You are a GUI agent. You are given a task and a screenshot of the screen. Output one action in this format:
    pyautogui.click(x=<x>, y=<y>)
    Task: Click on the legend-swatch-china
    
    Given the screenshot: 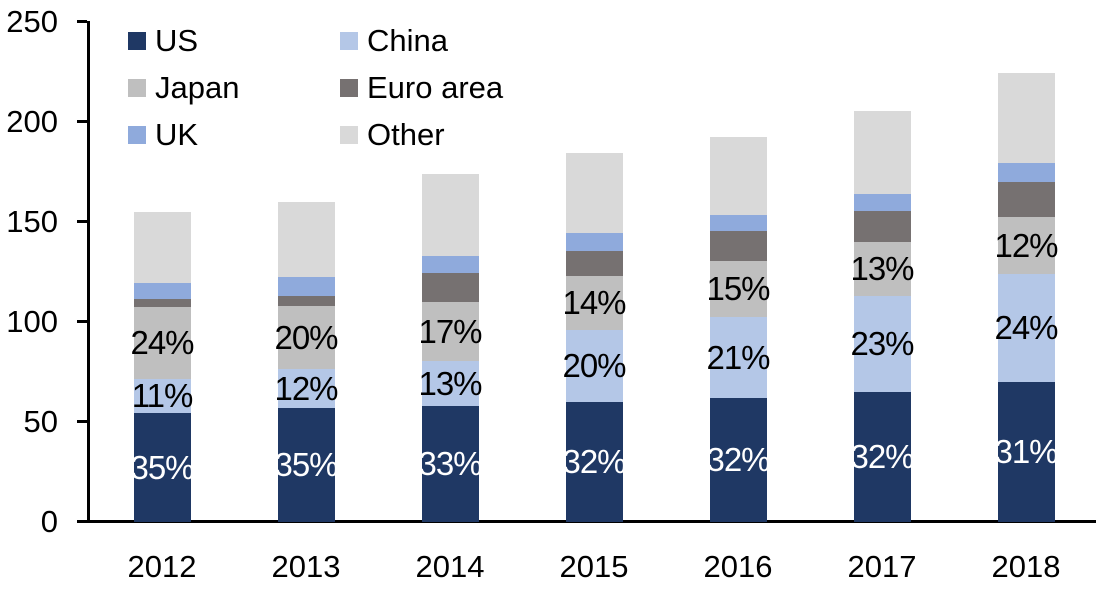 What is the action you would take?
    pyautogui.click(x=349, y=41)
    